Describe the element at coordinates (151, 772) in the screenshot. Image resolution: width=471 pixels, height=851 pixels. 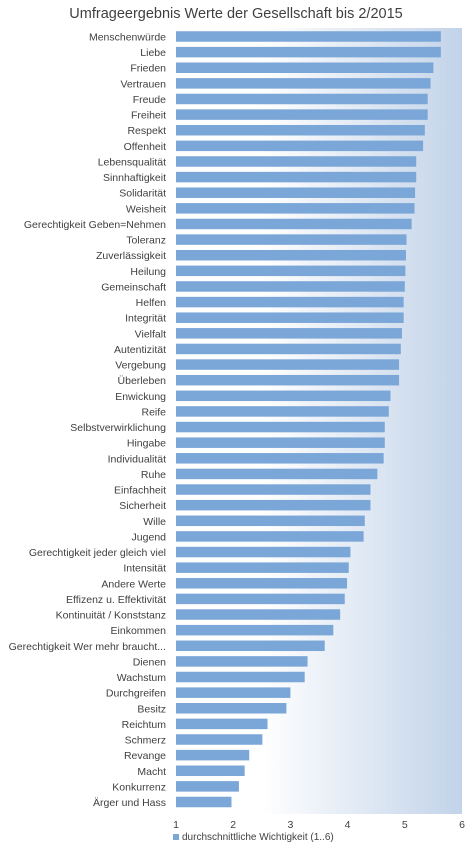
I see `category-label: Macht` at that location.